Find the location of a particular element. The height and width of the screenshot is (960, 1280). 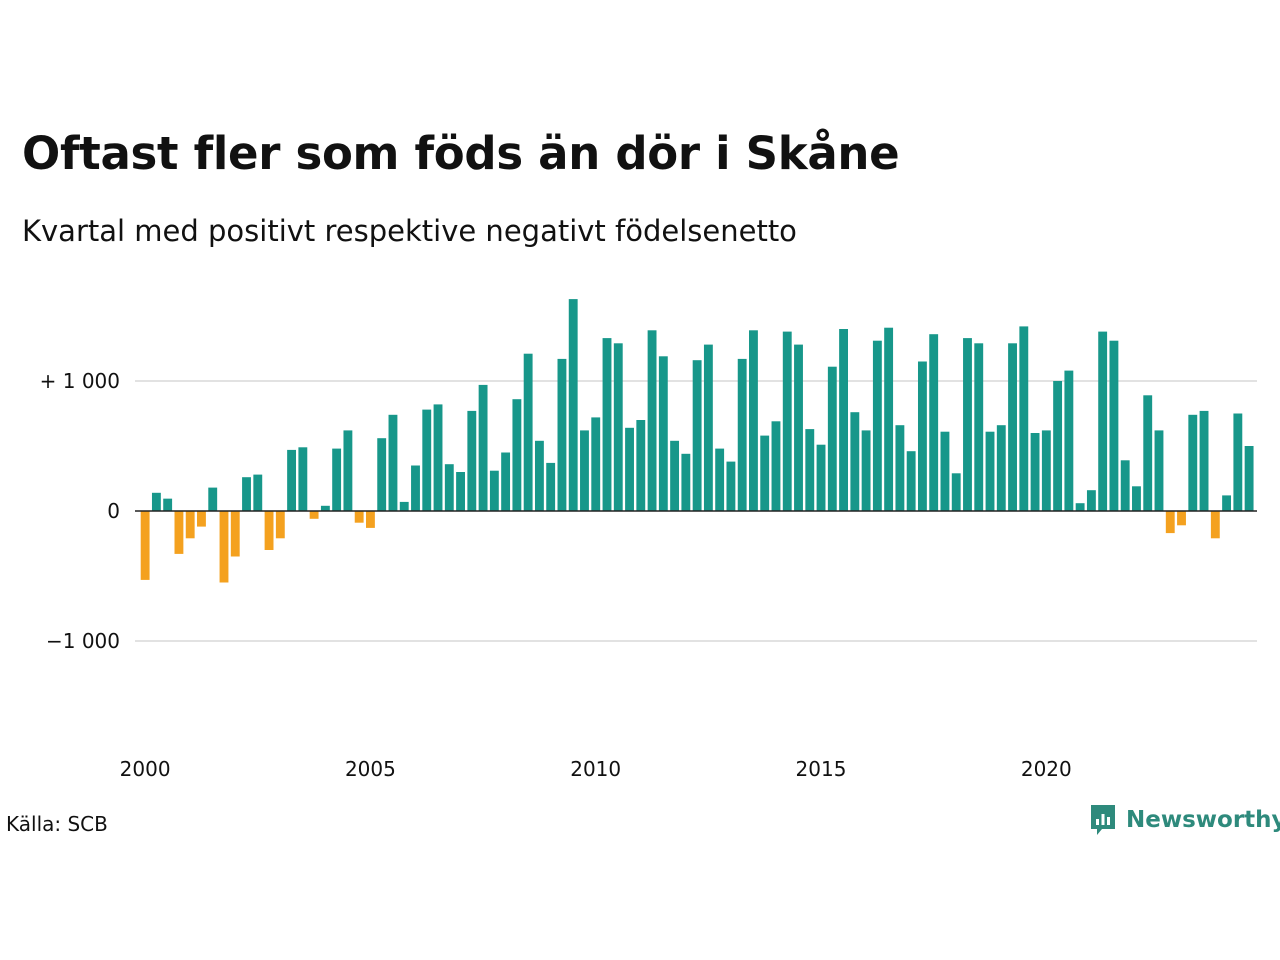

bar-2003K2 is located at coordinates (292, 480).